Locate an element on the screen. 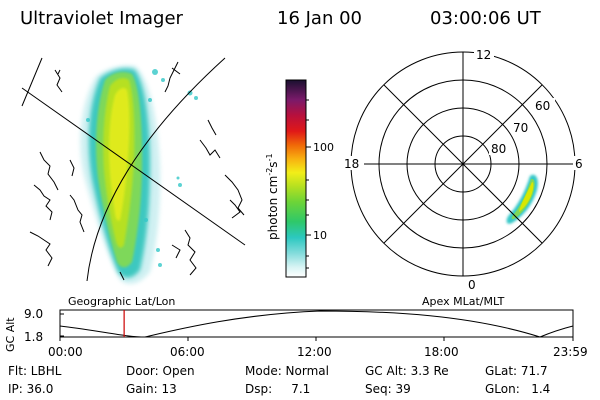 The height and width of the screenshot is (400, 600). lat-label-70: 70 is located at coordinates (520, 128).